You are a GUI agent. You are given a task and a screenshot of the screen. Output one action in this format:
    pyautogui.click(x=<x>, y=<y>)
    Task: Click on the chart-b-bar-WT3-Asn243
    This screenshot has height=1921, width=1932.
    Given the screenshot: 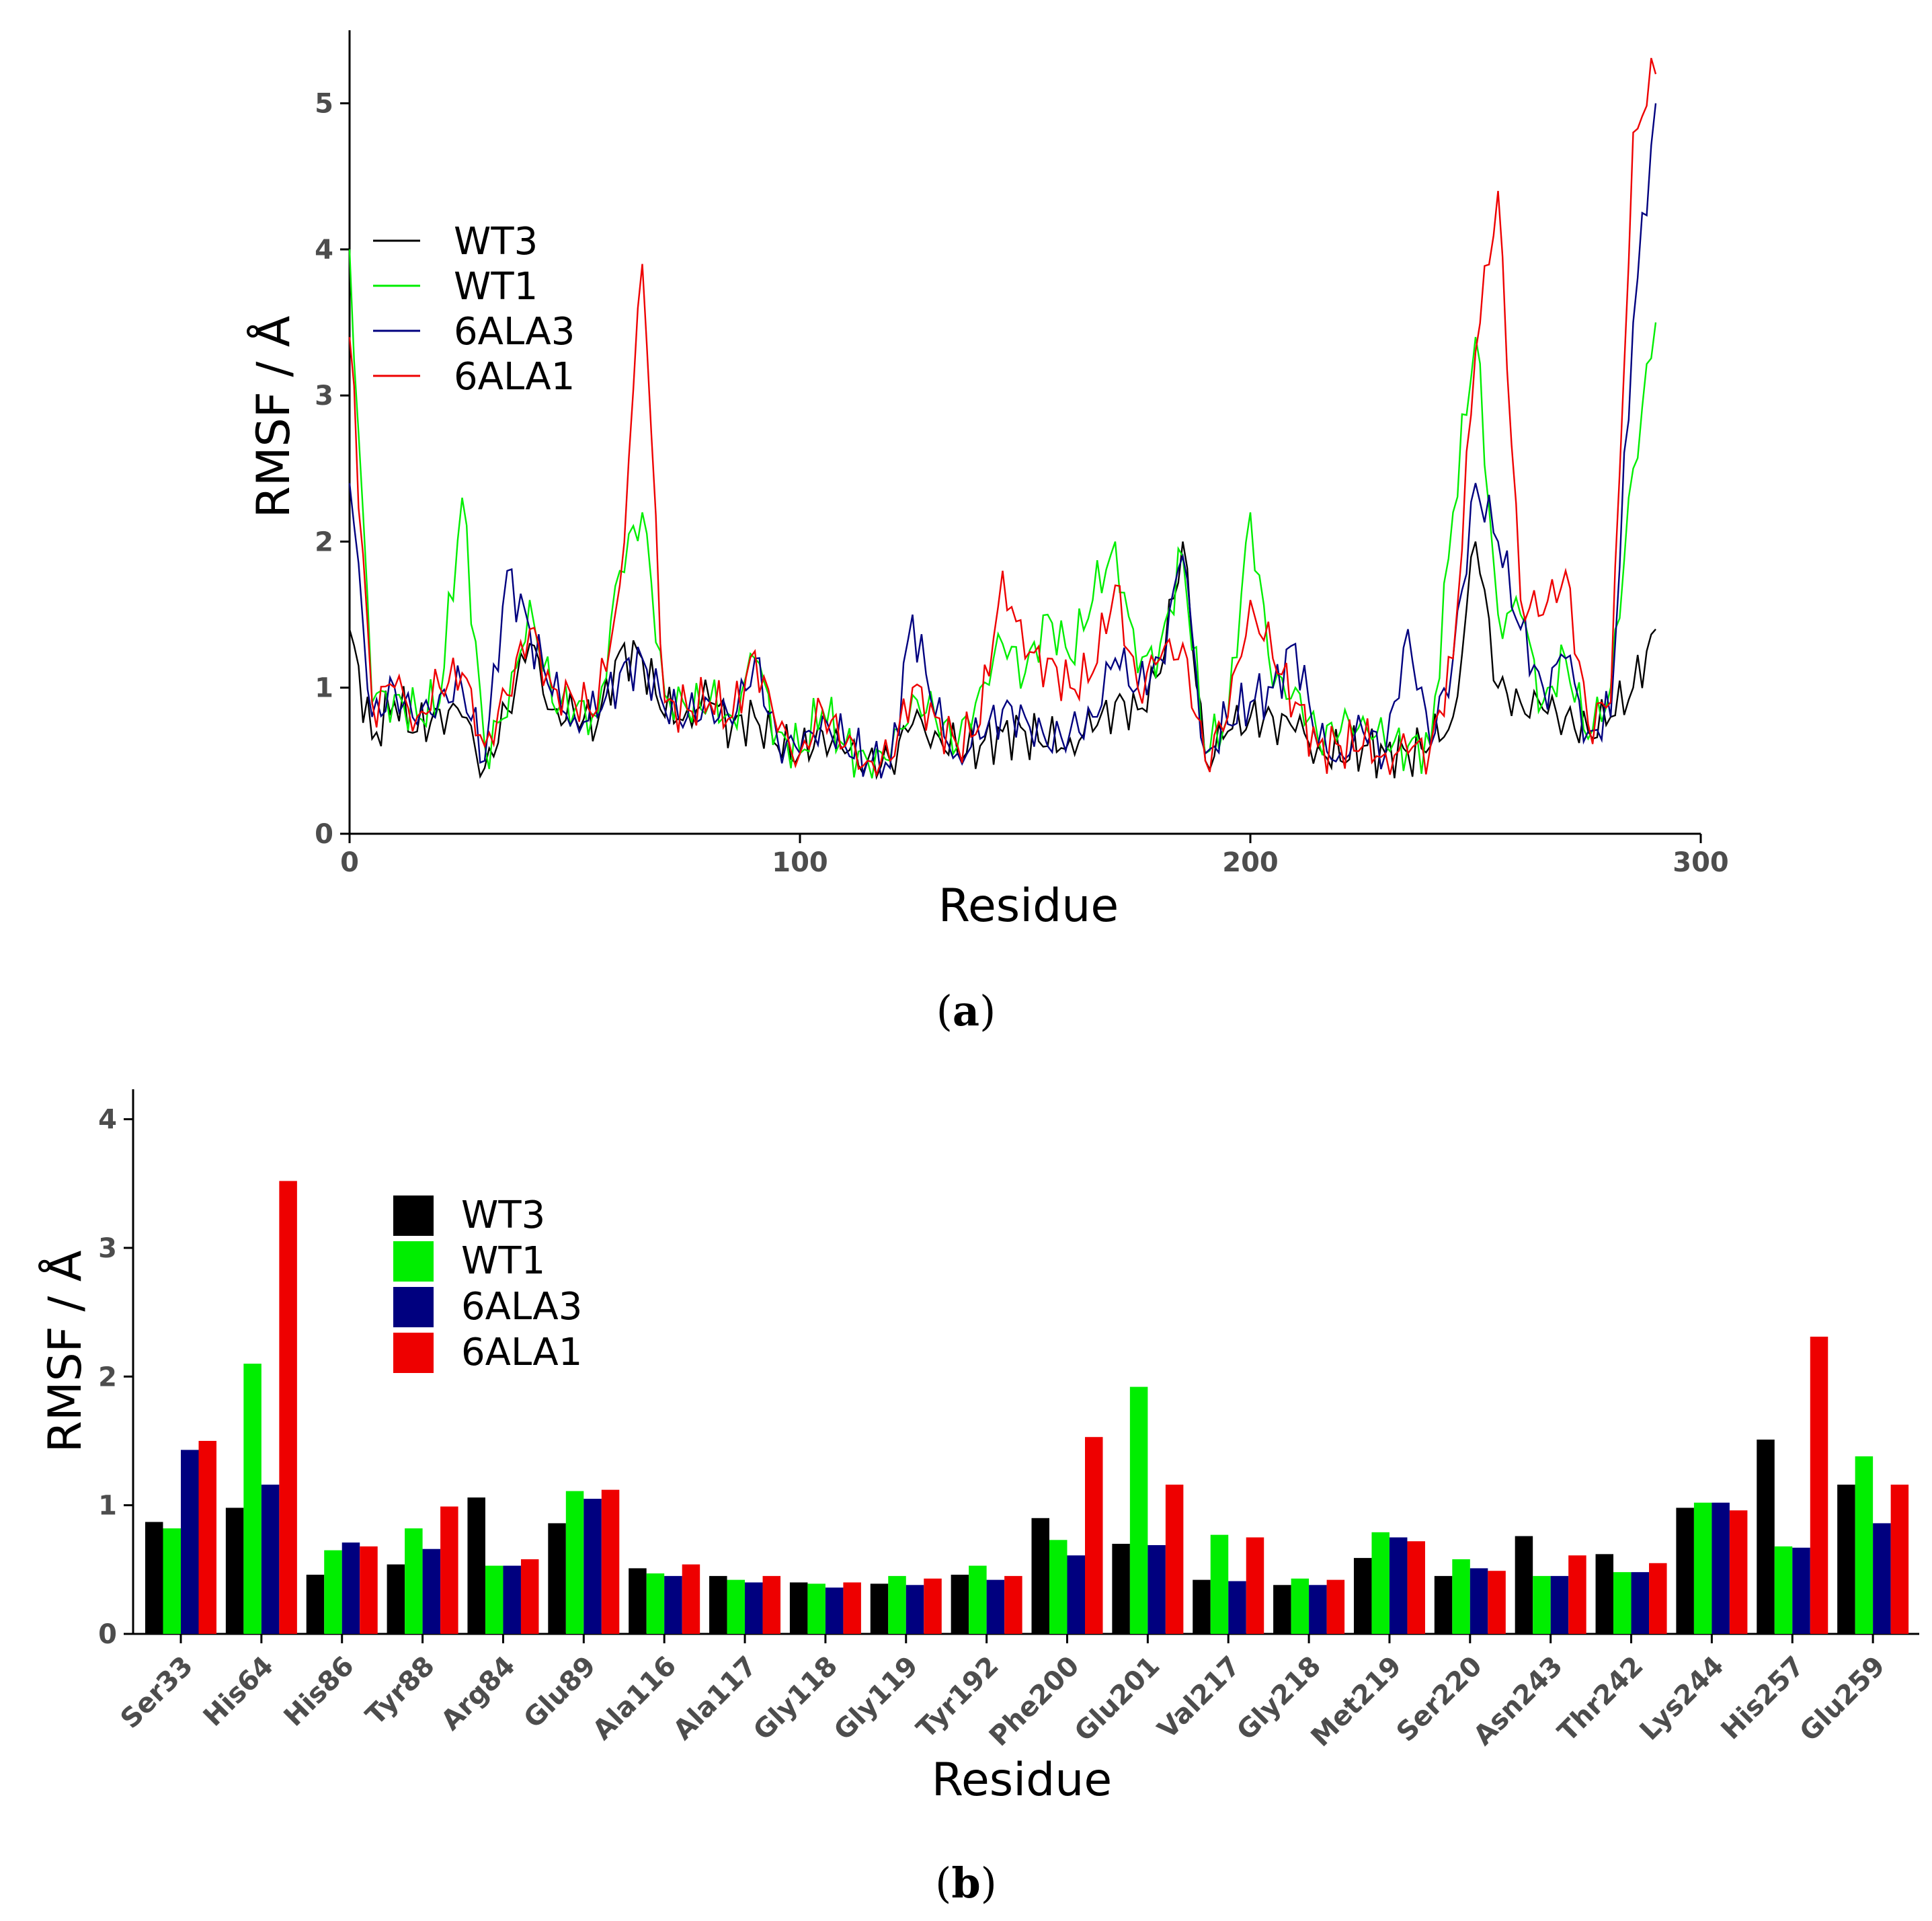 What is the action you would take?
    pyautogui.click(x=1524, y=1585)
    